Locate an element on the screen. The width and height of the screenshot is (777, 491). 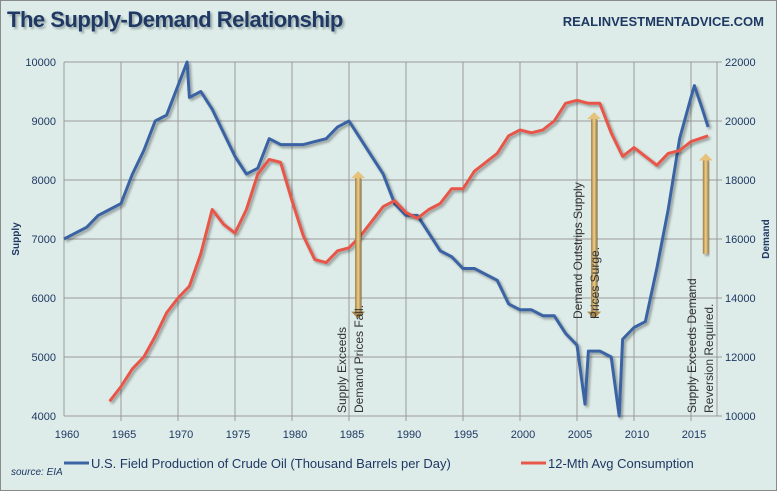
y-left-tick-label: 6000 is located at coordinates (44, 299).